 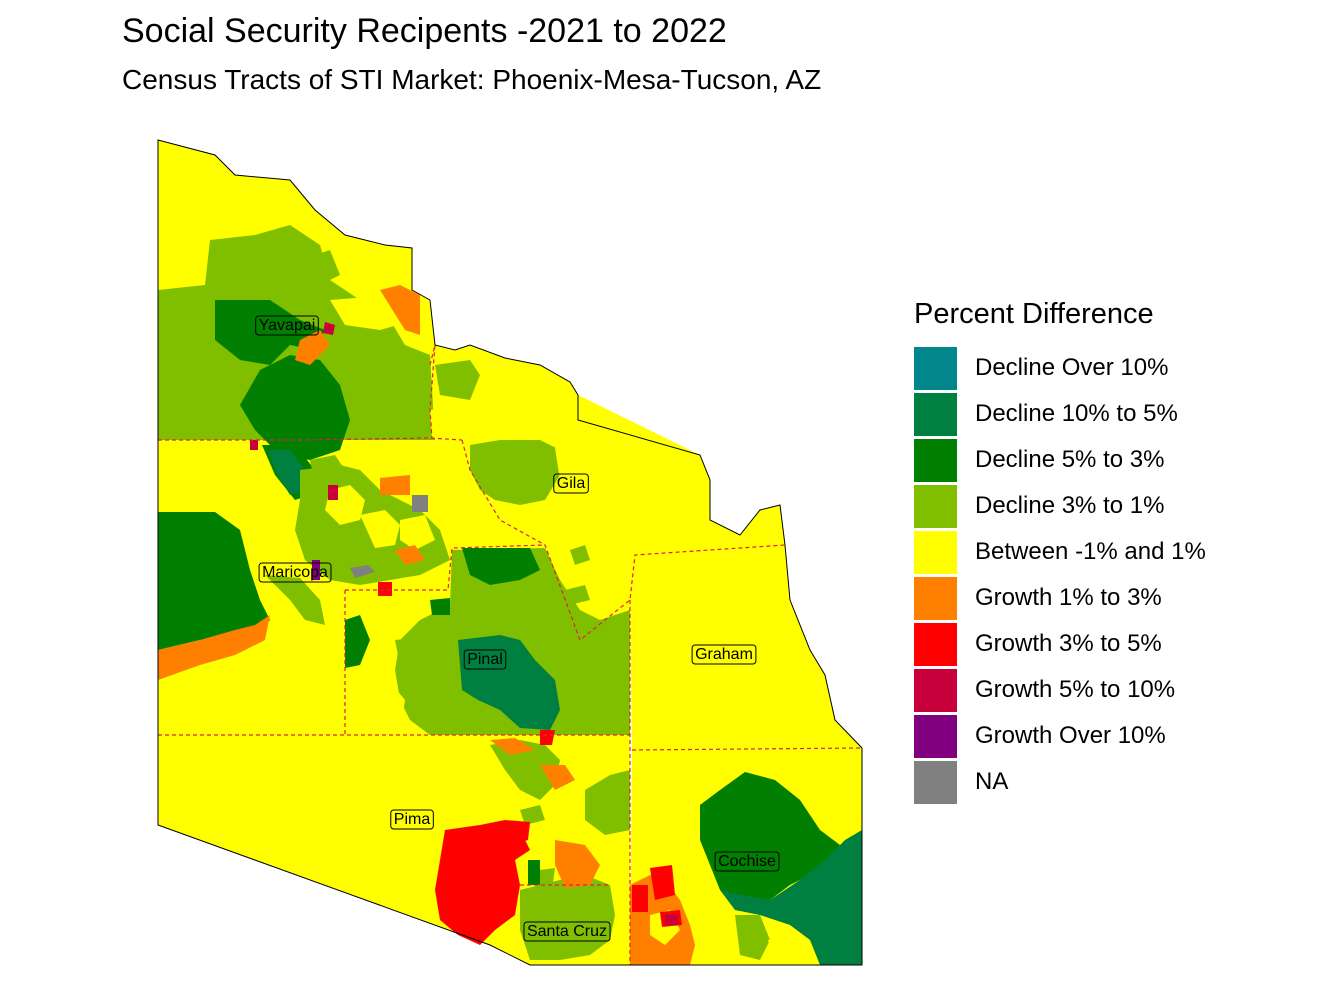 I want to click on county-label-santa-cruz: Santa Cruz, so click(x=567, y=931).